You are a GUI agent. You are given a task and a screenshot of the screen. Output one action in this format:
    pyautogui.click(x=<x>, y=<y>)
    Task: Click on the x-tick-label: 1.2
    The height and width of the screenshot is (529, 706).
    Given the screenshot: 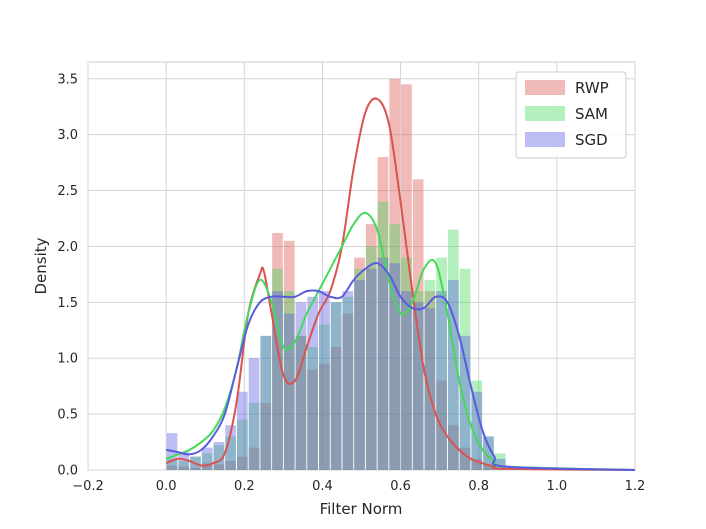 What is the action you would take?
    pyautogui.click(x=635, y=486)
    